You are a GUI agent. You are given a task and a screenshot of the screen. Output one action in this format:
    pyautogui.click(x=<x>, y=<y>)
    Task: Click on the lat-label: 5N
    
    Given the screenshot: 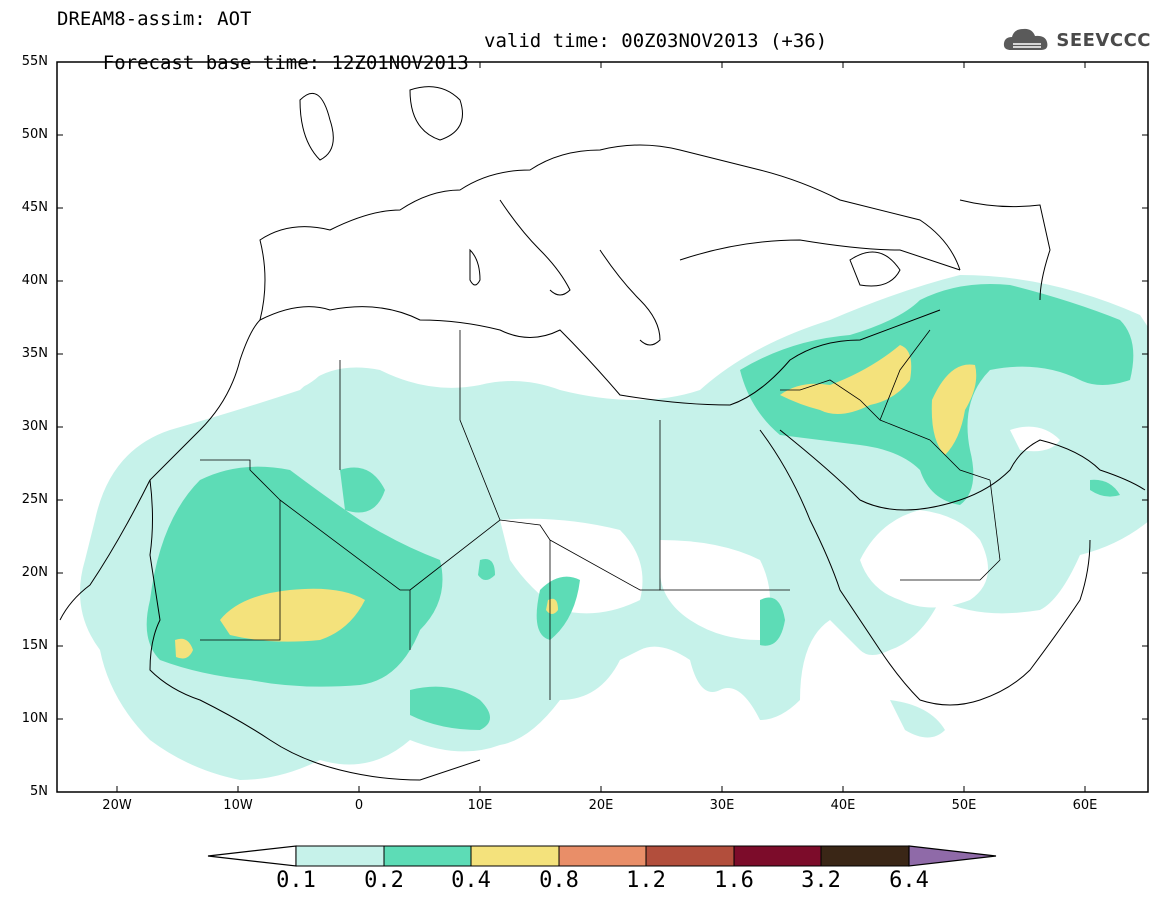 What is the action you would take?
    pyautogui.click(x=39, y=791)
    